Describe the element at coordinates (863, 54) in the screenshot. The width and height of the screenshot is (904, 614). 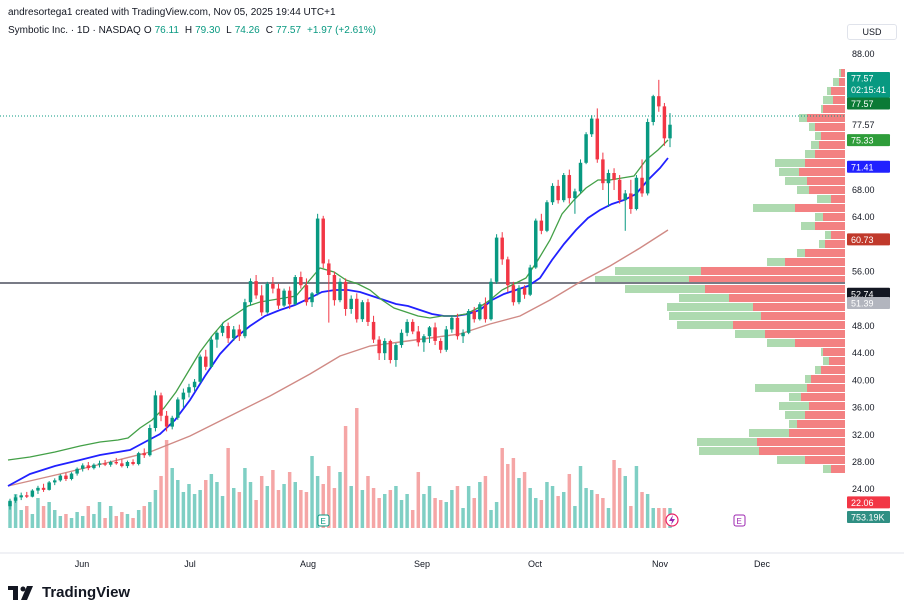
I see `price-axis-tick: 88.00` at that location.